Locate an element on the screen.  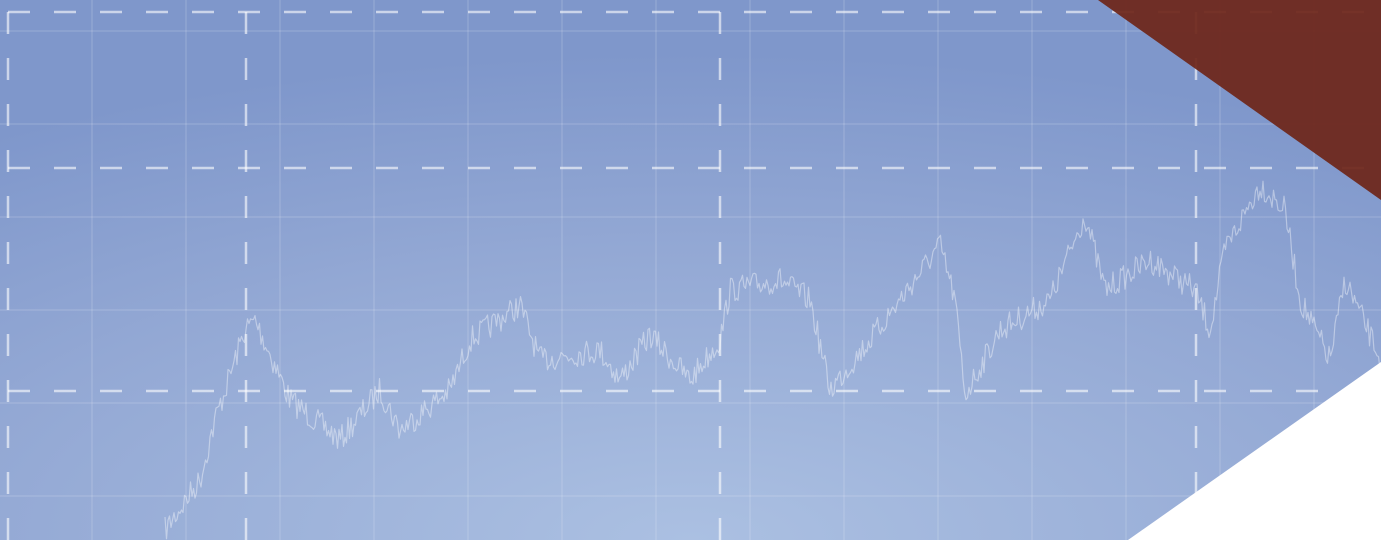
white-corner is located at coordinates (1254, 451).